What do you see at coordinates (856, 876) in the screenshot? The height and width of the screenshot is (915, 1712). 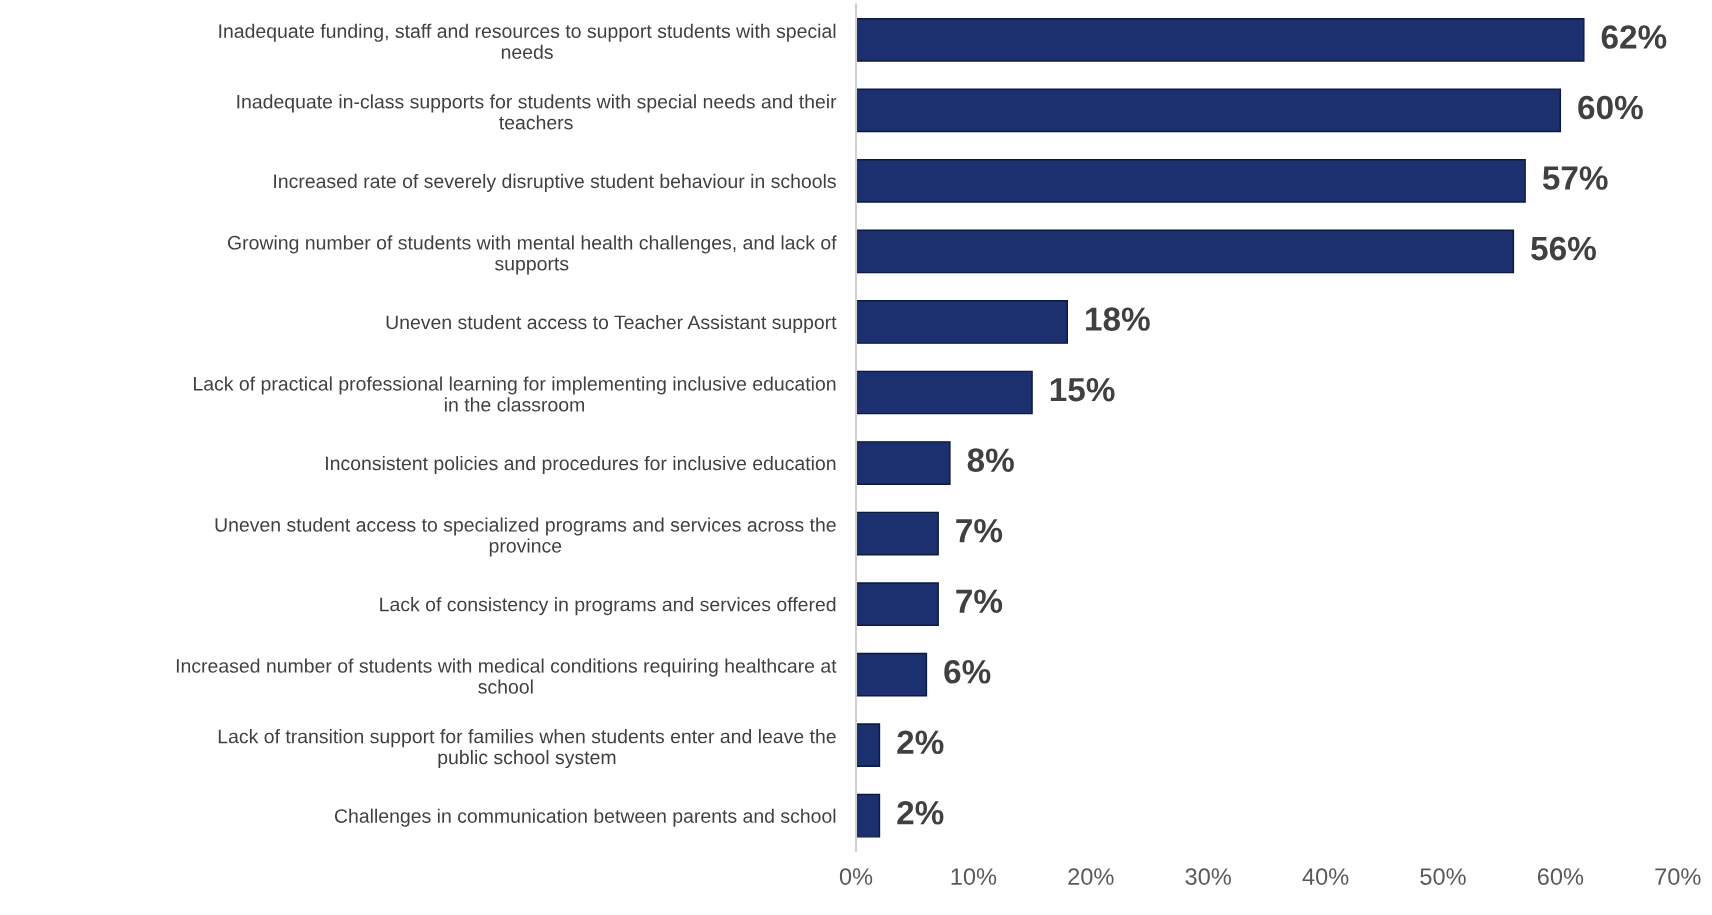 I see `x-tick-label: 0%` at bounding box center [856, 876].